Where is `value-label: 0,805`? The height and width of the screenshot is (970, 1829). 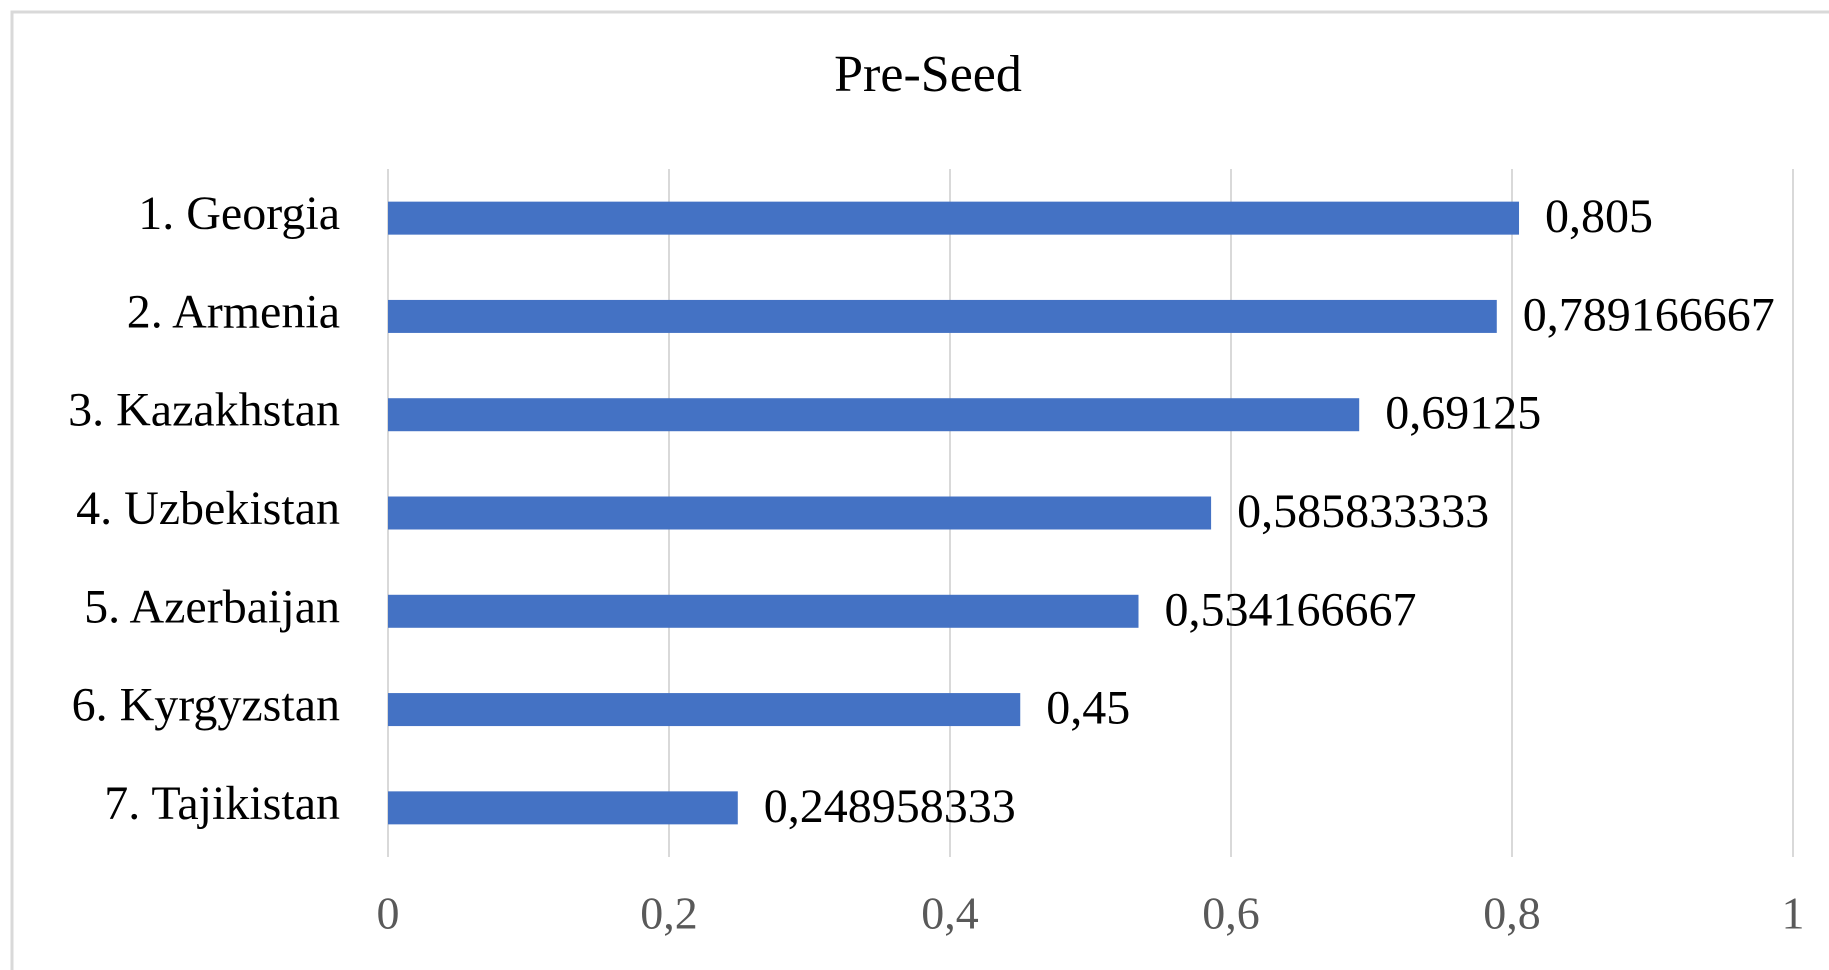
value-label: 0,805 is located at coordinates (1599, 216).